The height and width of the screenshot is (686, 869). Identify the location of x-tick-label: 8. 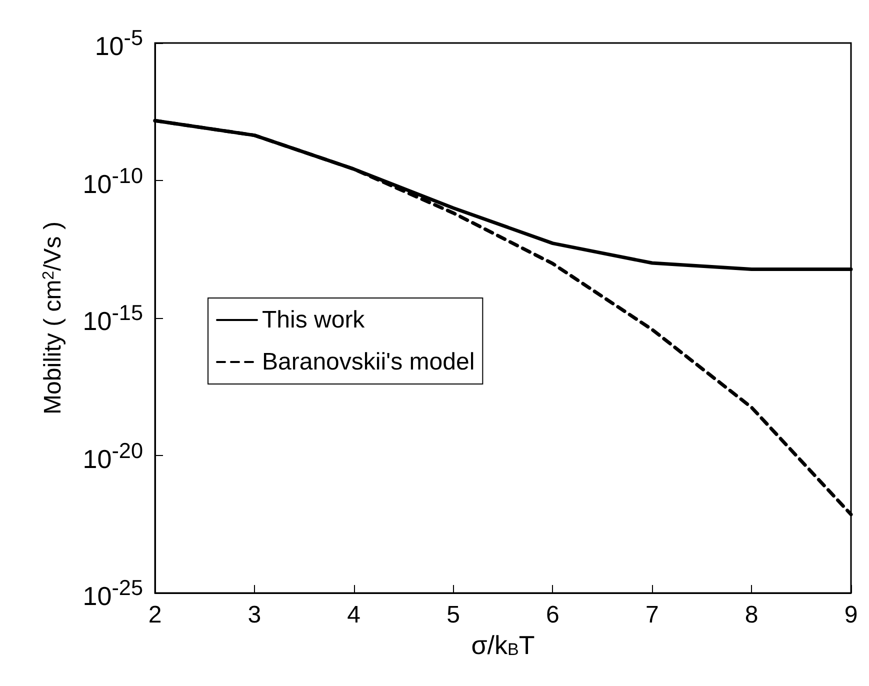
(751, 615).